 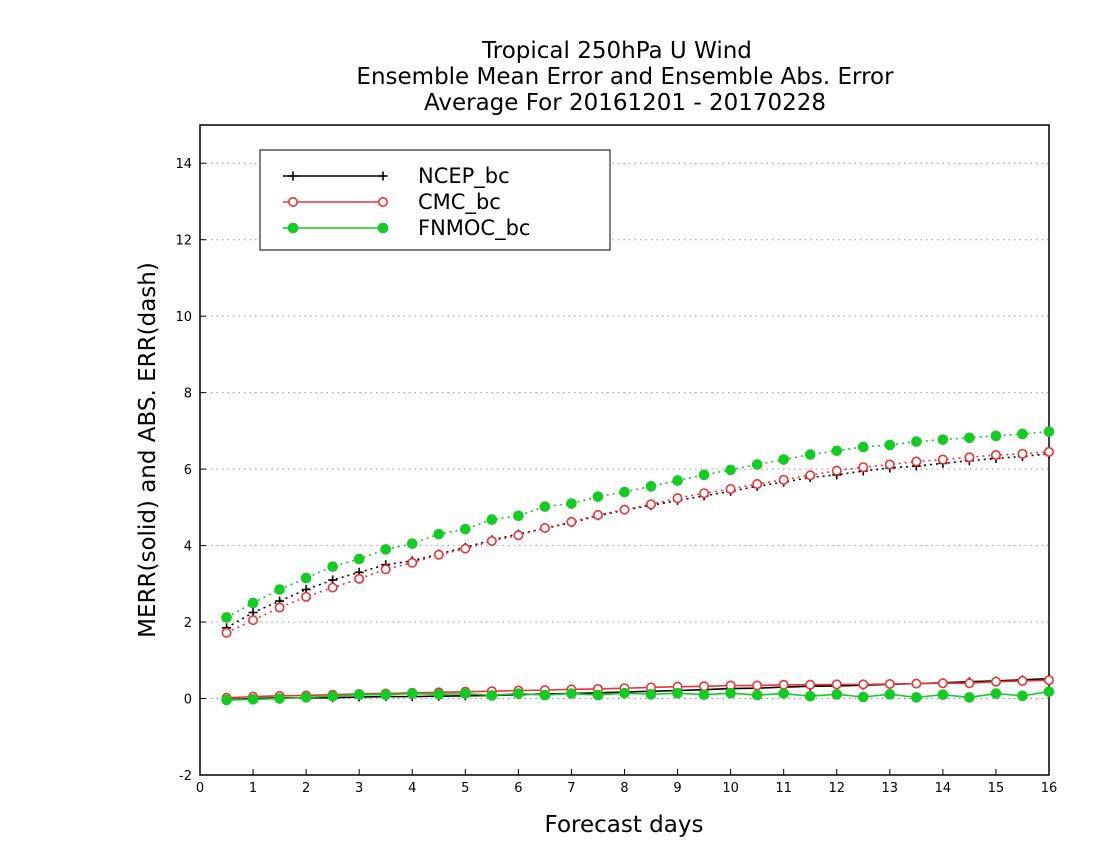 I want to click on x-tick-label: 6, so click(x=518, y=788).